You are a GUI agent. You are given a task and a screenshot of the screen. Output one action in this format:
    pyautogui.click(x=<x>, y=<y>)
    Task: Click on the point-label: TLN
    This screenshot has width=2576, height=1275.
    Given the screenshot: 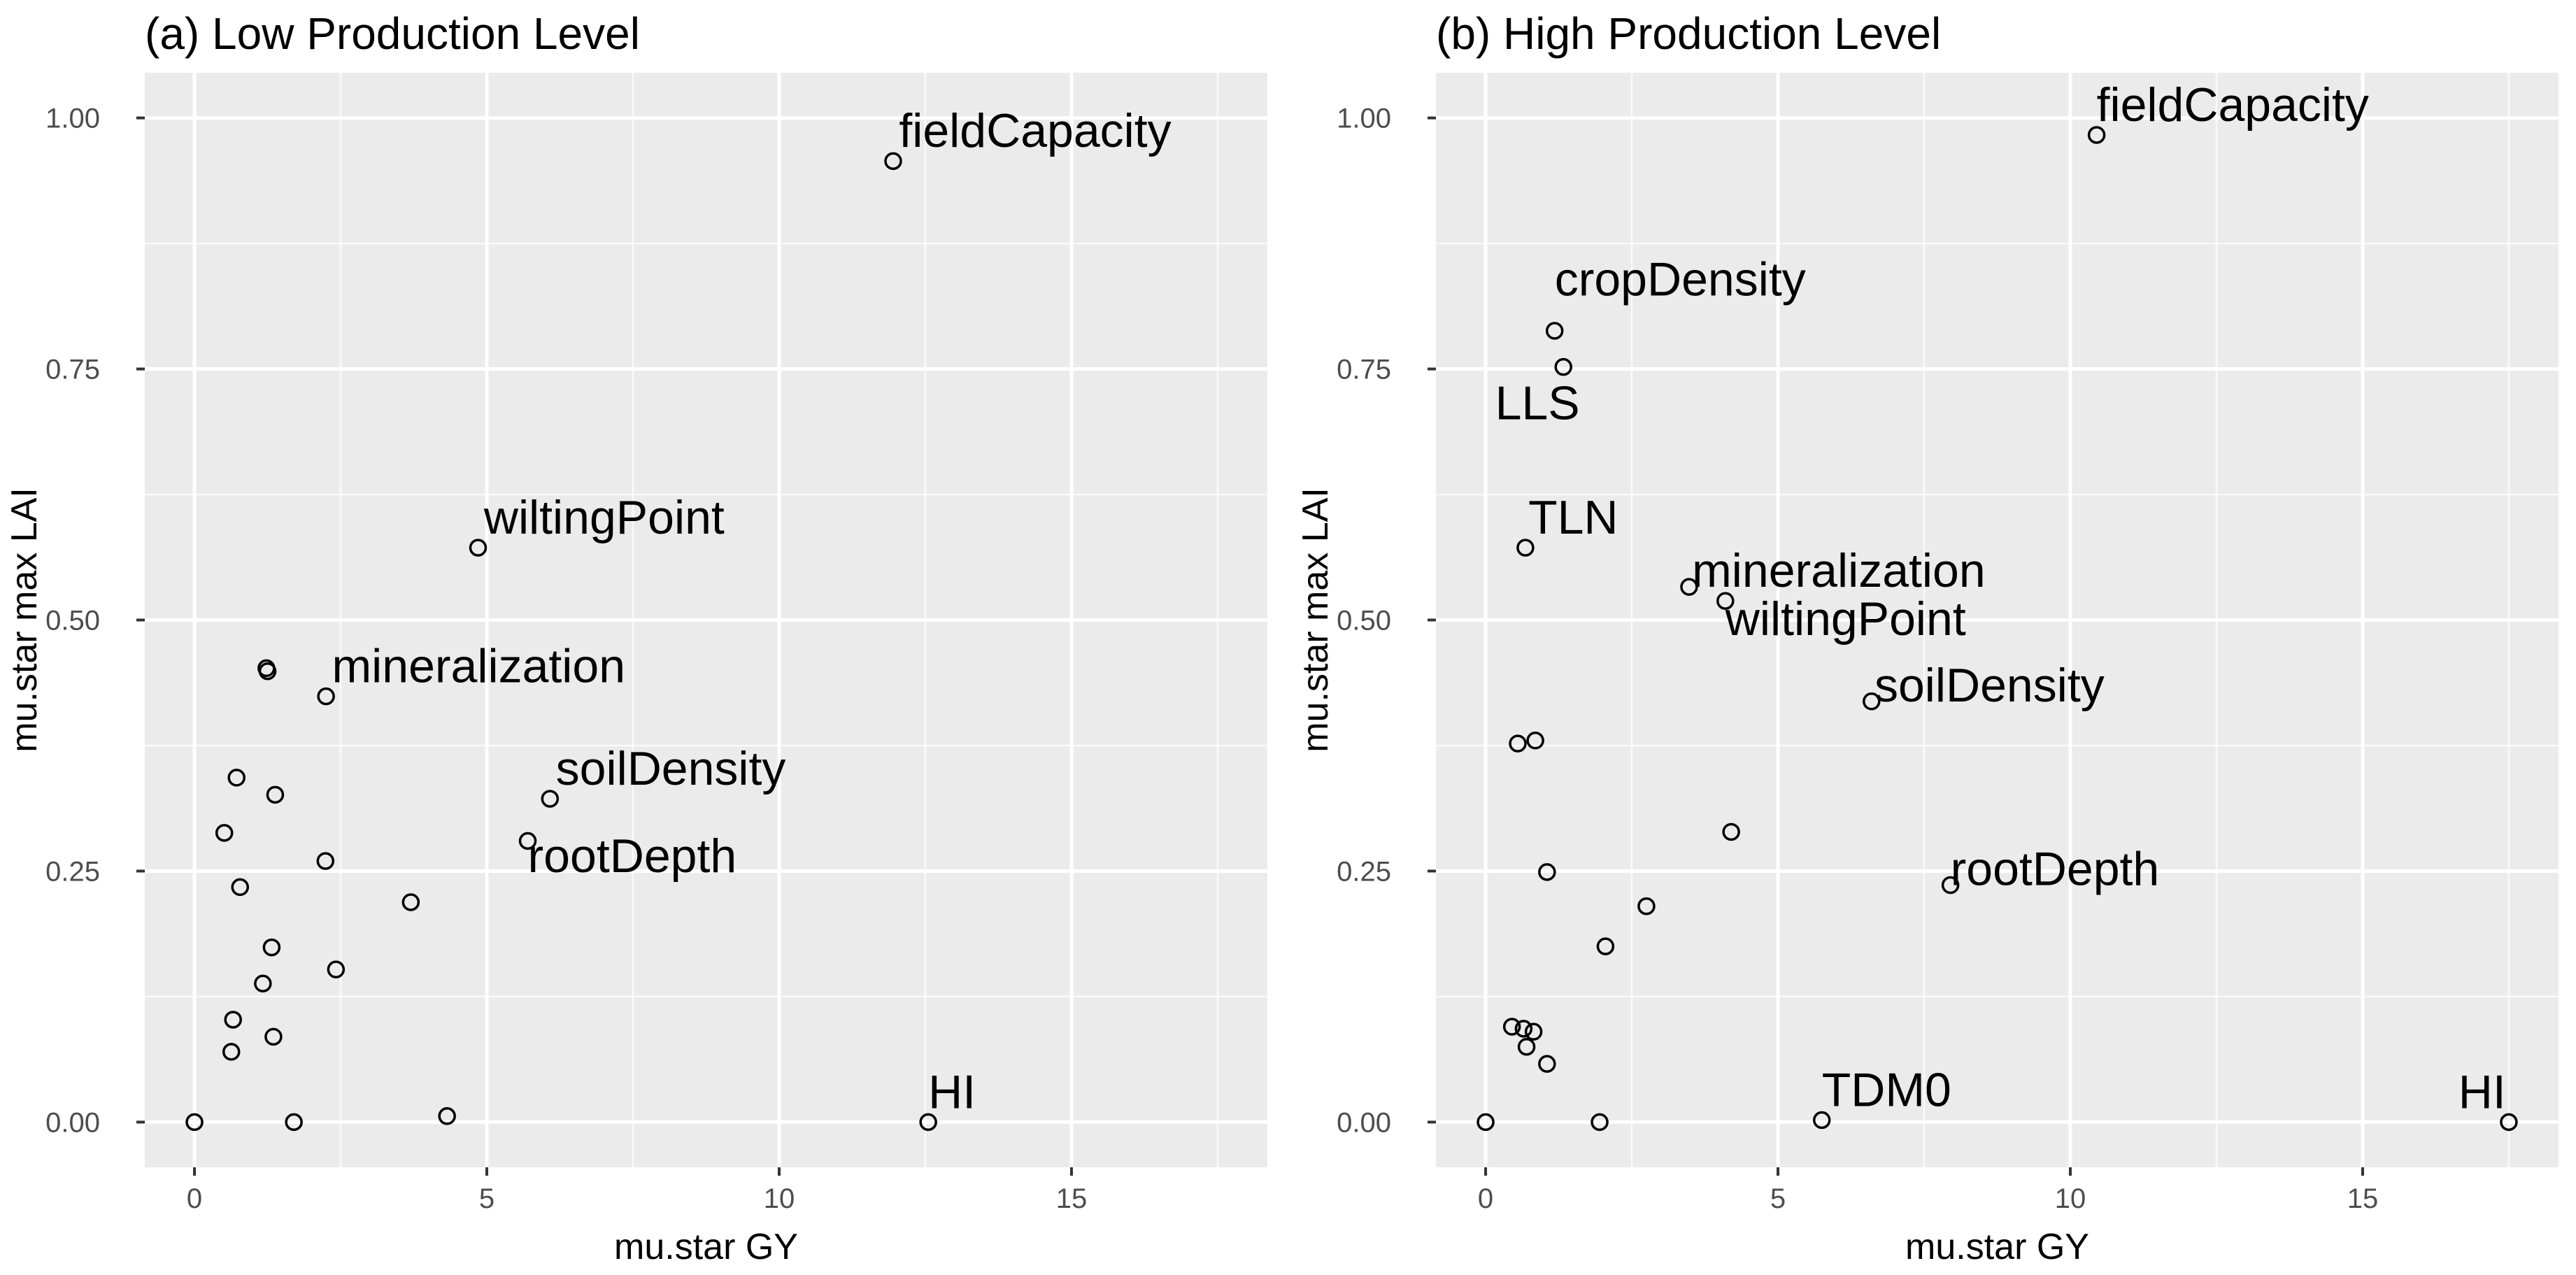 What is the action you would take?
    pyautogui.click(x=1573, y=517)
    